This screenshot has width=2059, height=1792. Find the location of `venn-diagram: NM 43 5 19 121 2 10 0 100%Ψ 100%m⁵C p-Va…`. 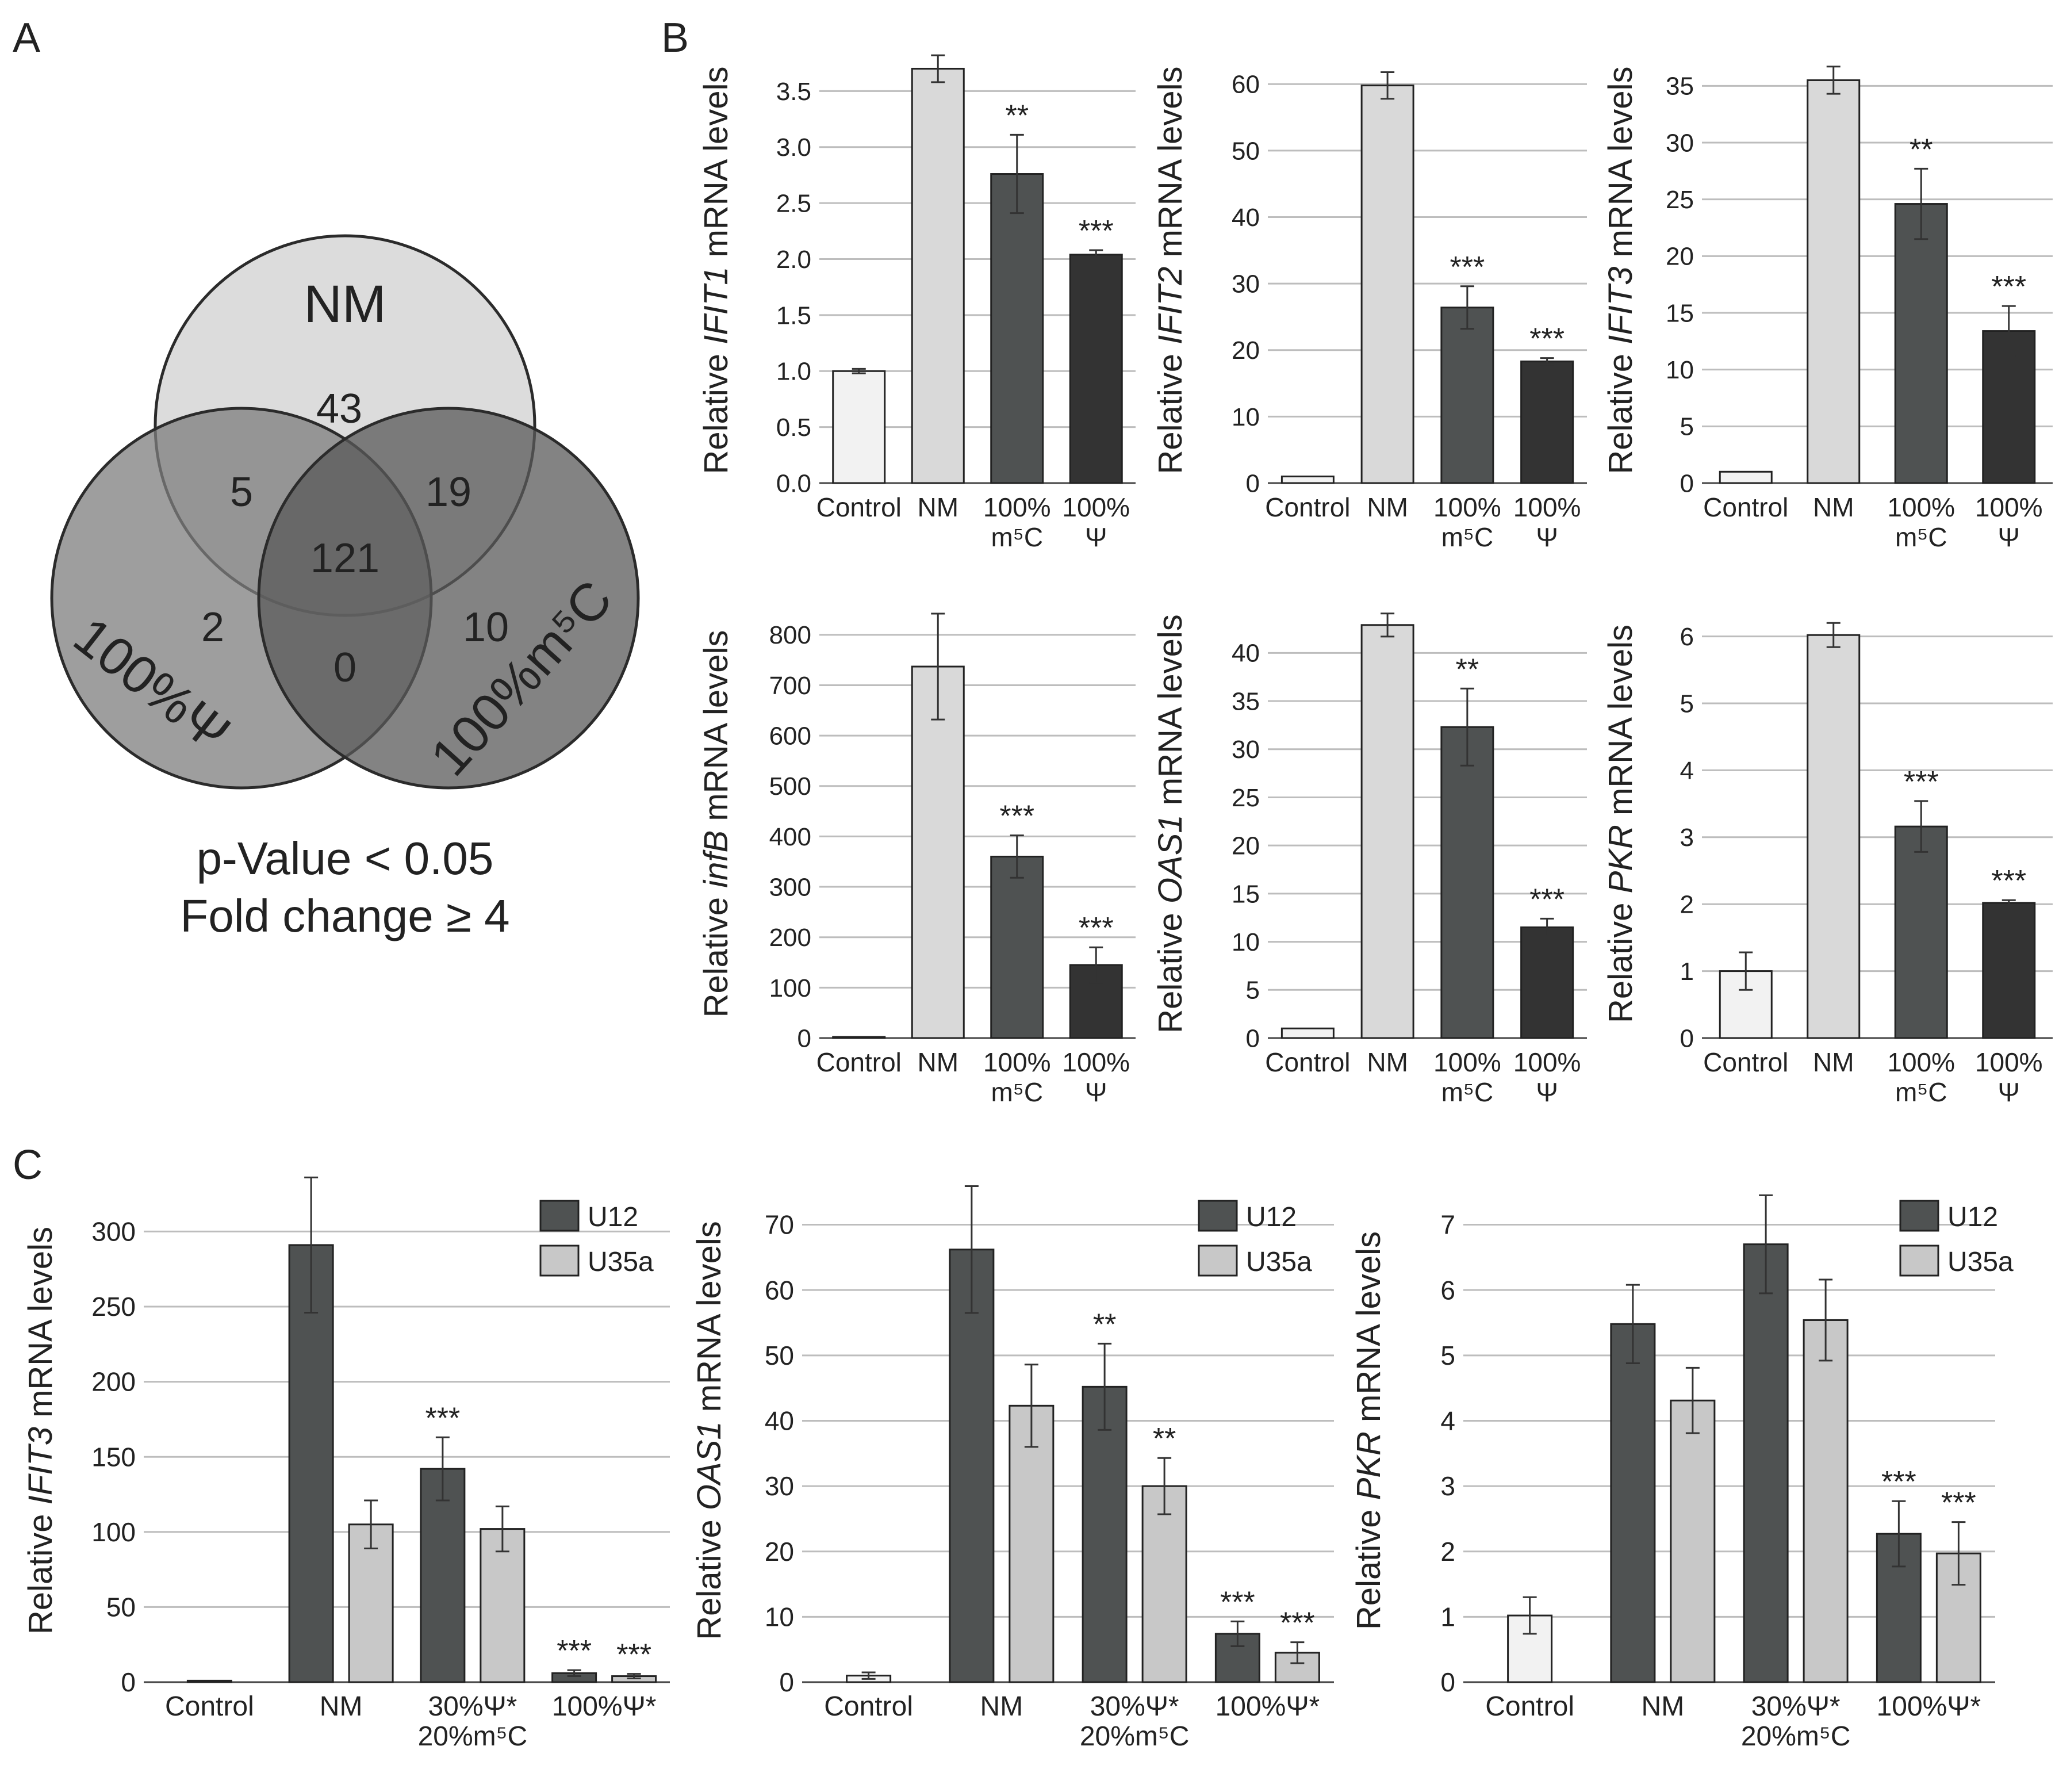

venn-diagram: NM 43 5 19 121 2 10 0 100%Ψ 100%m⁵C p-Va… is located at coordinates (345, 587).